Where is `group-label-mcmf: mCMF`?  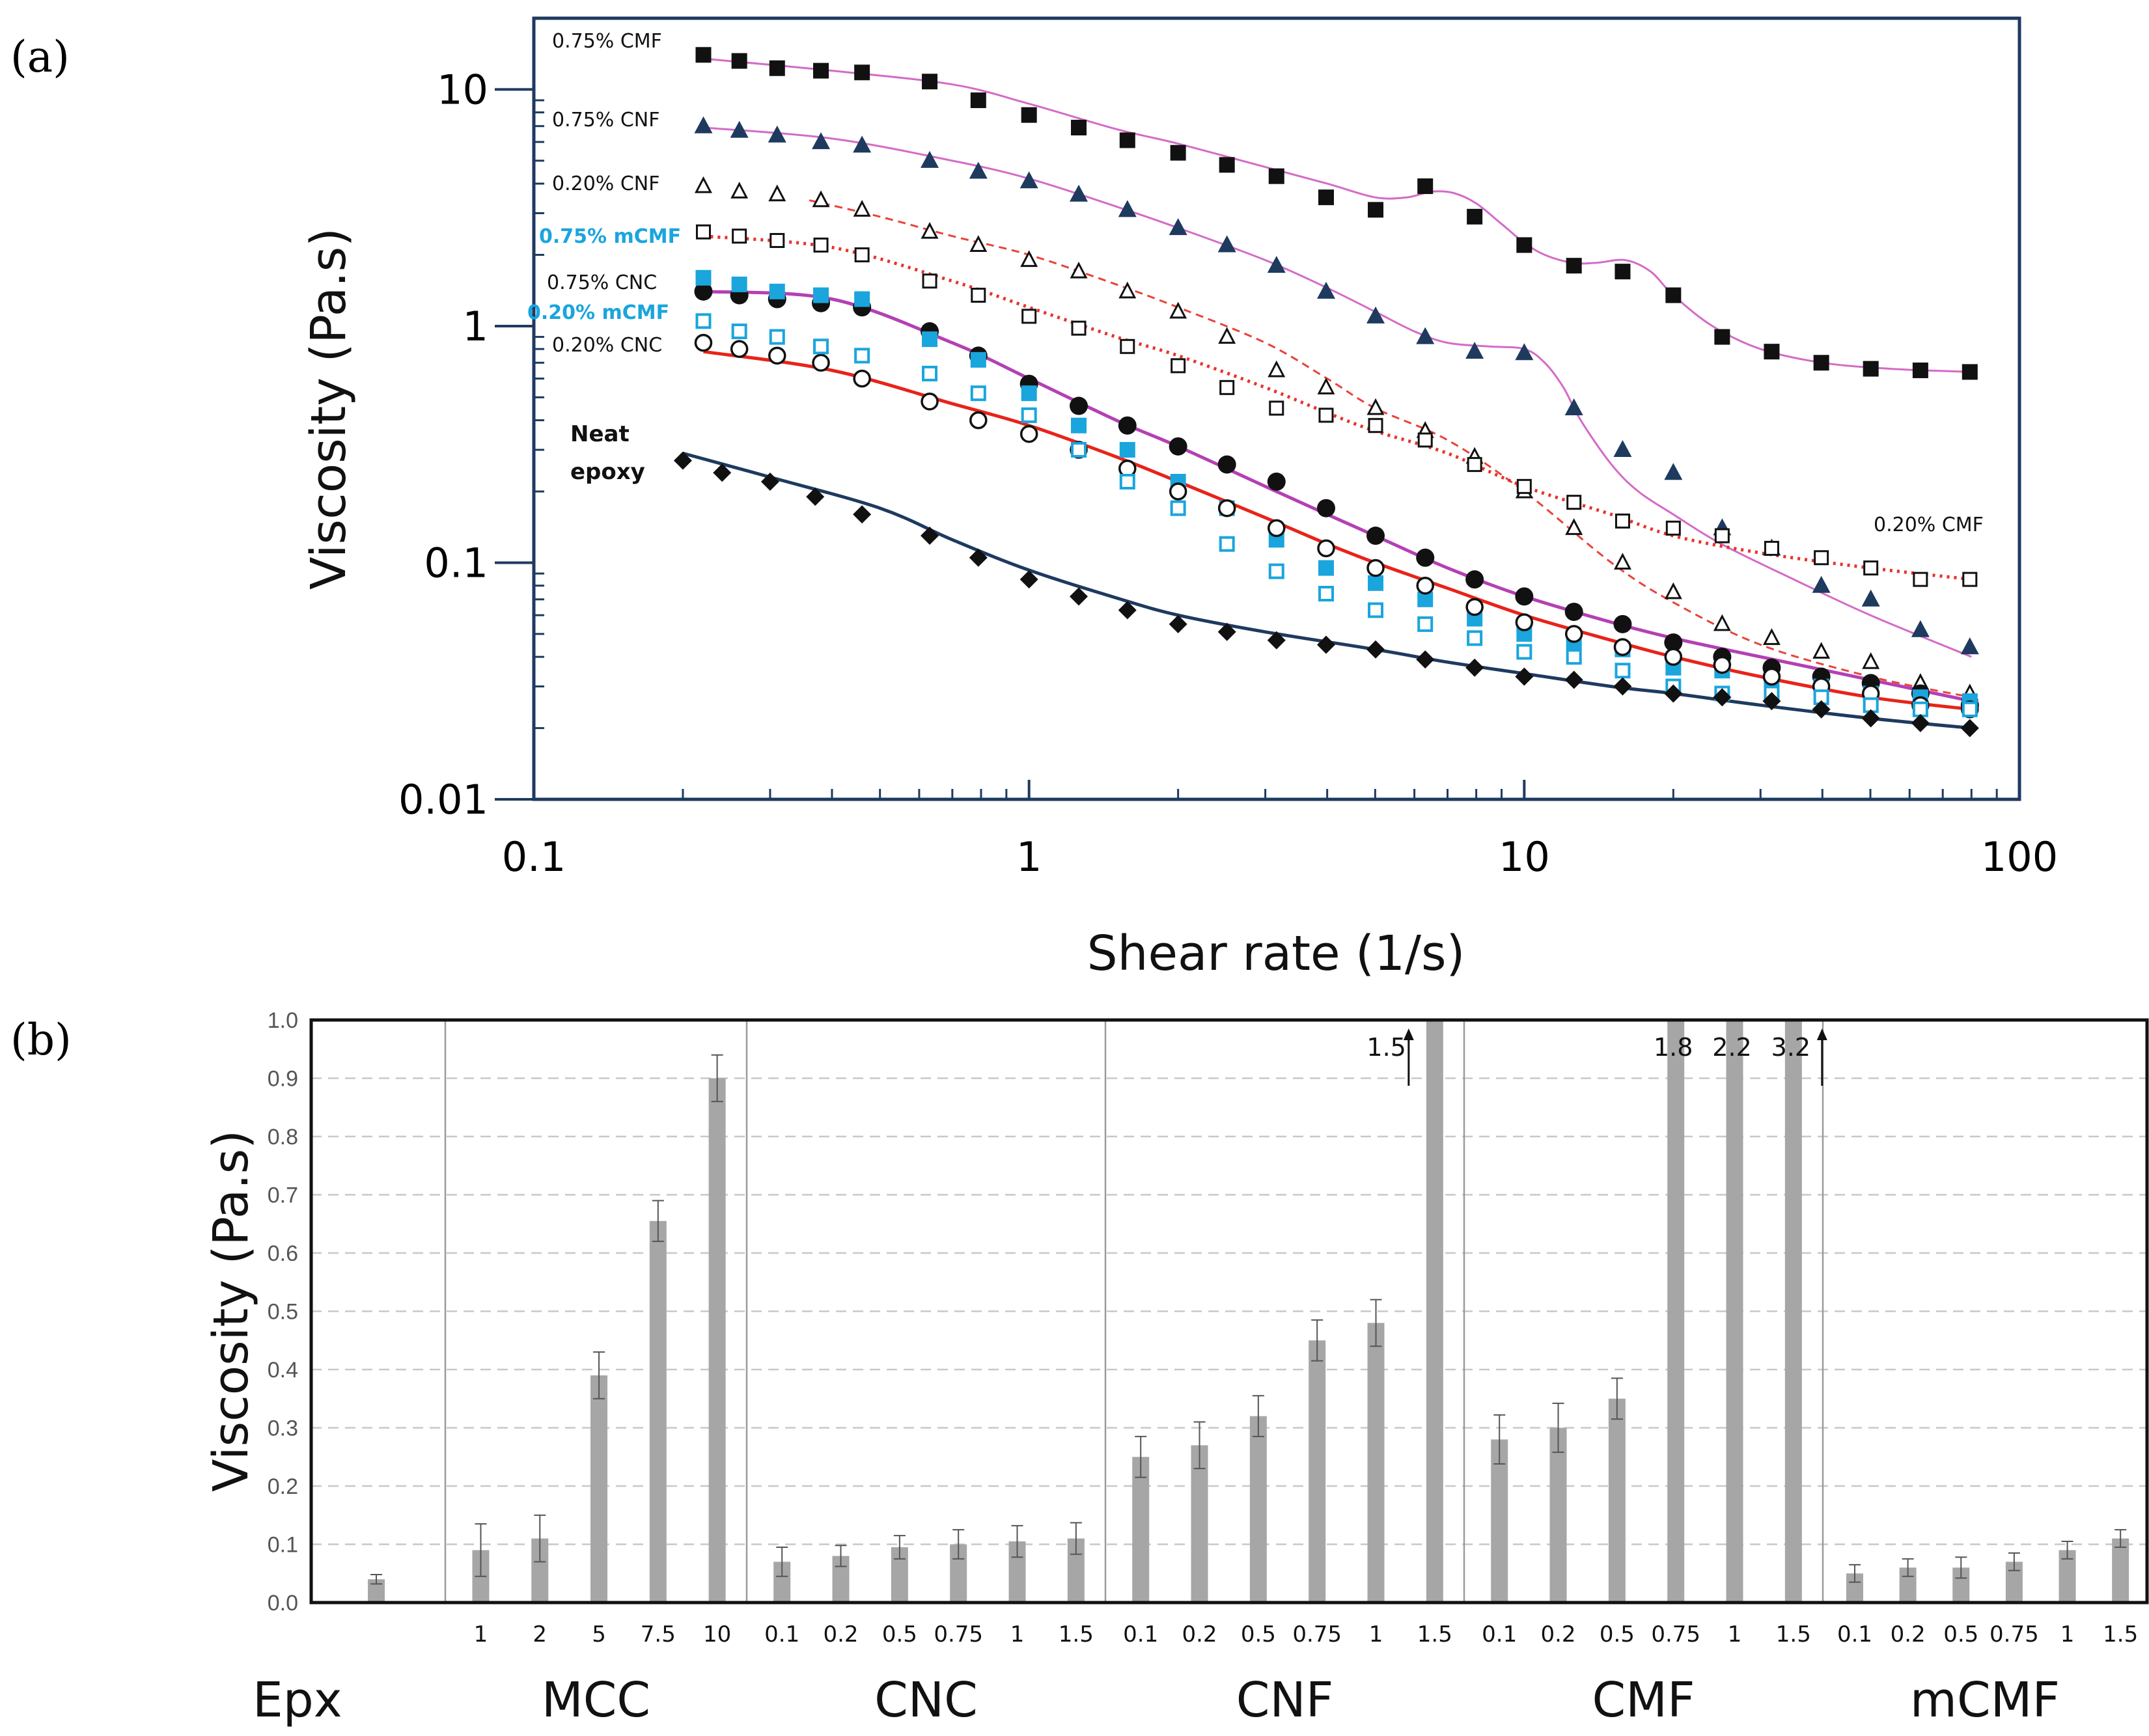
group-label-mcmf: mCMF is located at coordinates (1985, 1700).